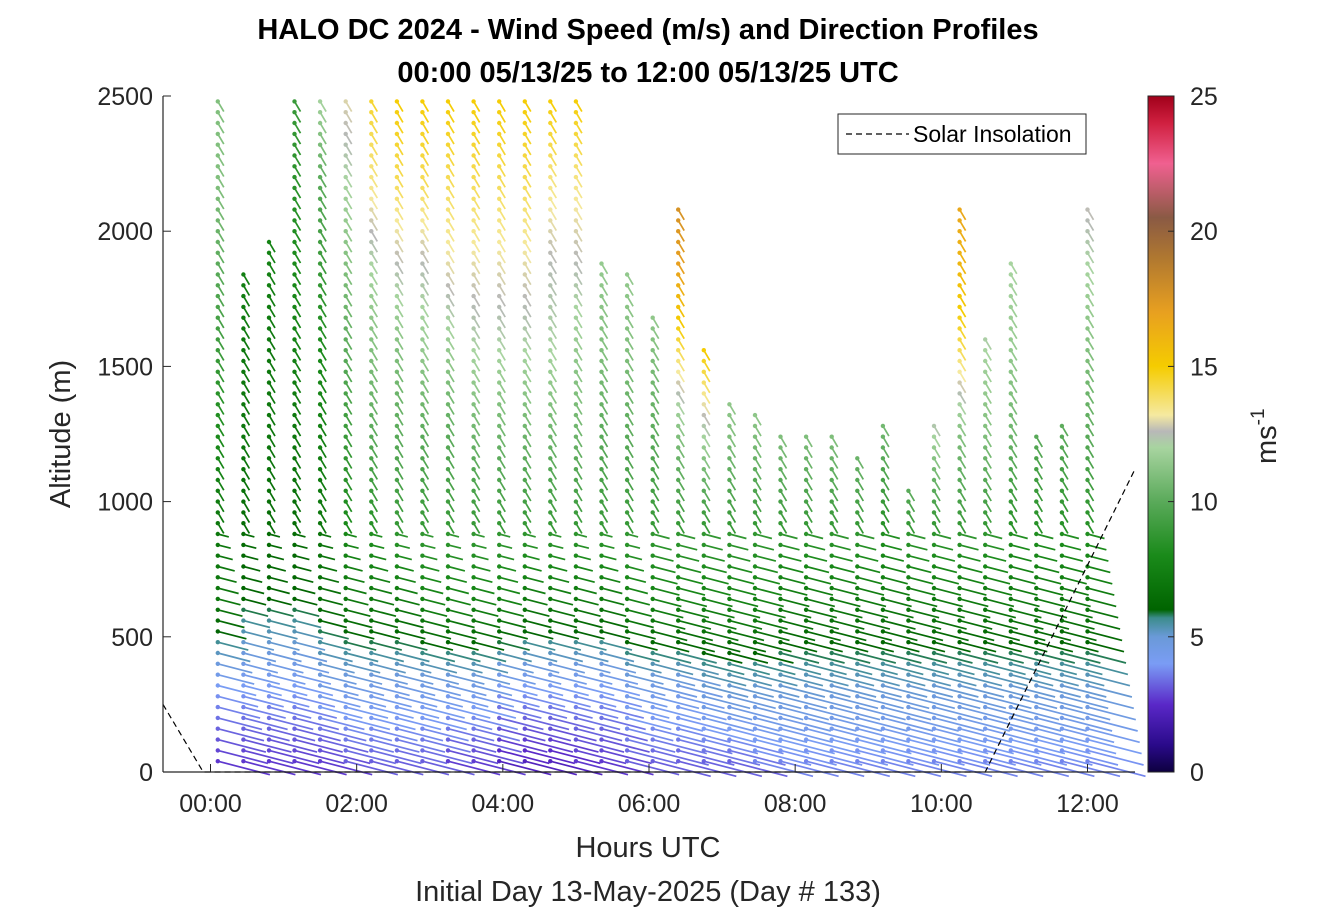 The image size is (1343, 911). I want to click on x-axis-sublabel: Initial Day 13-May-2025 (Day # 133), so click(648, 892).